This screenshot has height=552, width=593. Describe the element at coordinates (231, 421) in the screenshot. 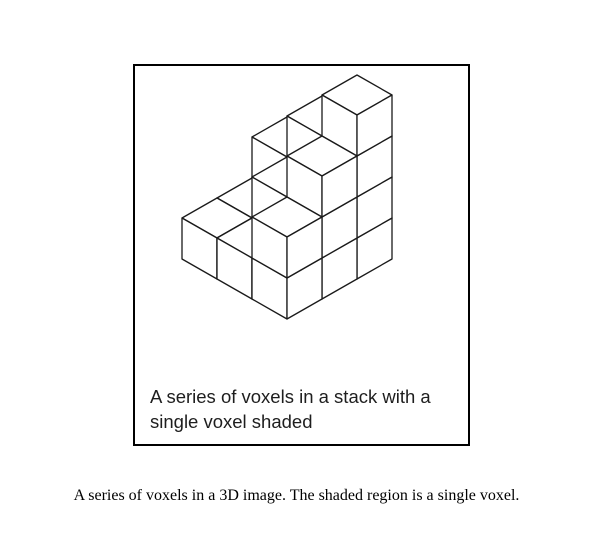

I see `inner-caption-line-2: single voxel shaded` at that location.